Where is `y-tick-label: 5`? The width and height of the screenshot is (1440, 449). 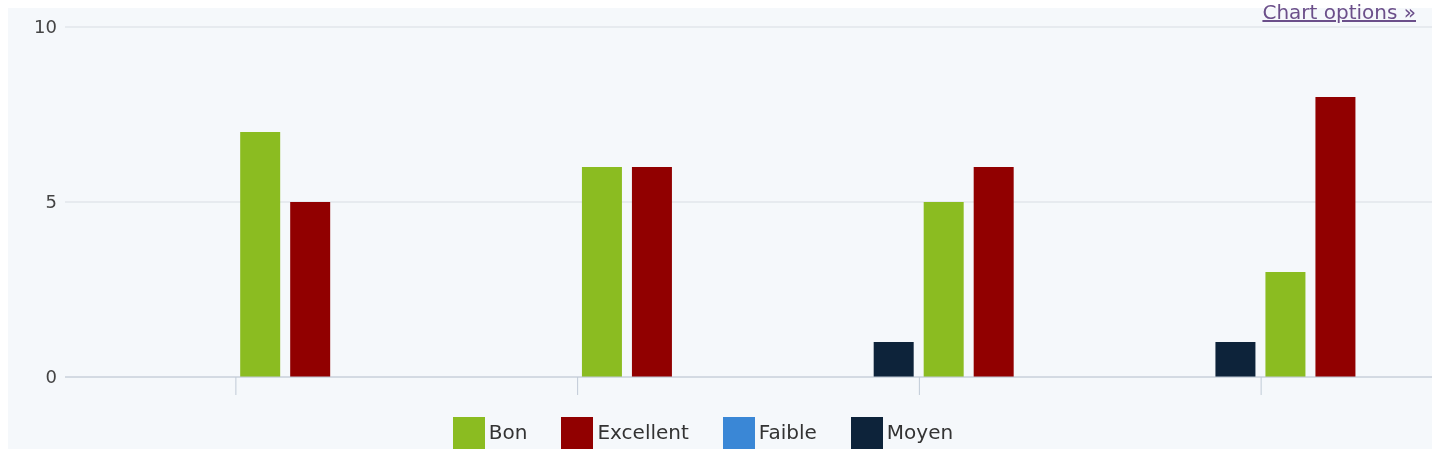
y-tick-label: 5 is located at coordinates (51, 202).